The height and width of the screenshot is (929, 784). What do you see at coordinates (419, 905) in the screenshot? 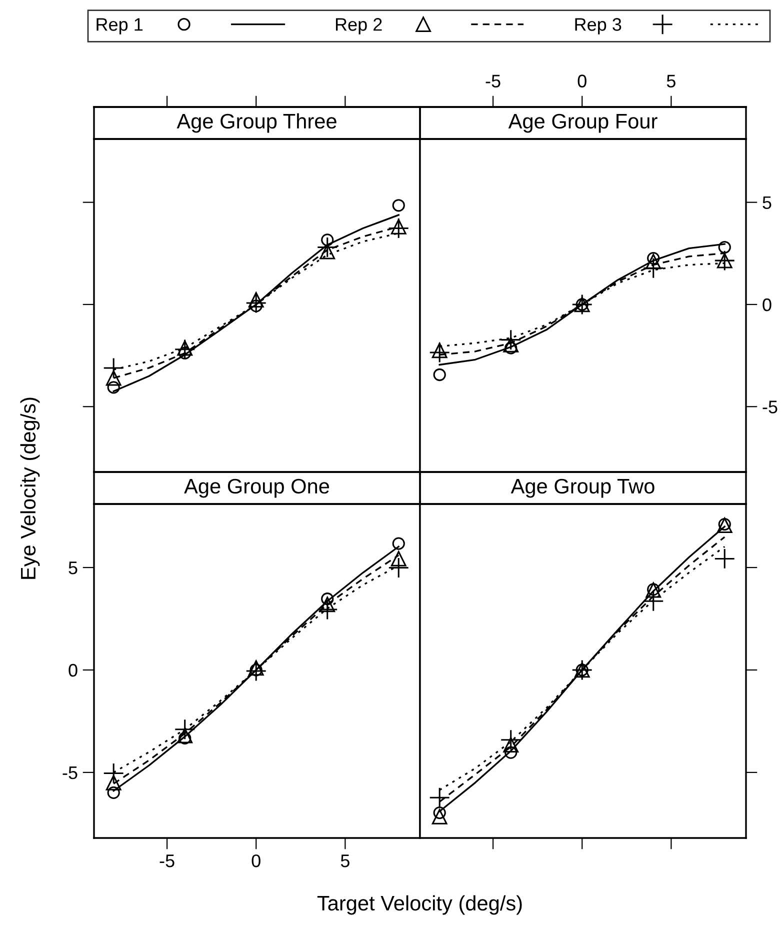
I see `x-axis-title: Target Velocity (deg/s)` at bounding box center [419, 905].